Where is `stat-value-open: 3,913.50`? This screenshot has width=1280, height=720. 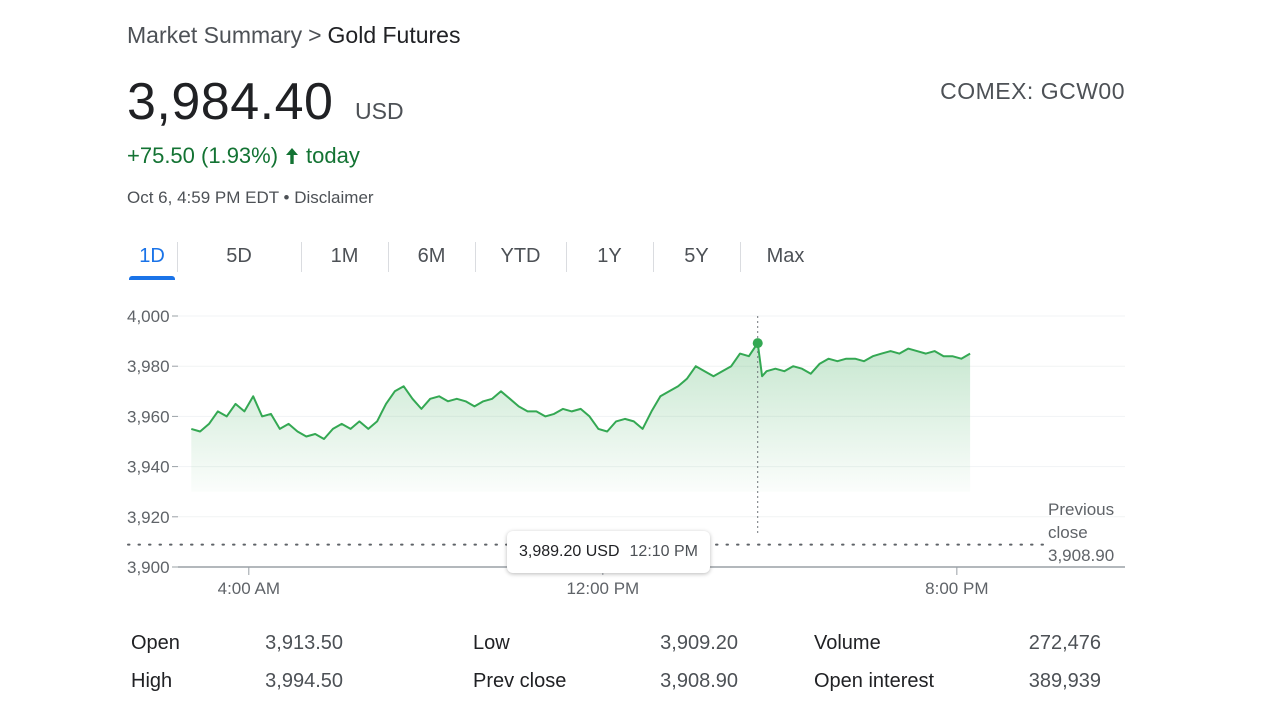
stat-value-open: 3,913.50 is located at coordinates (304, 643).